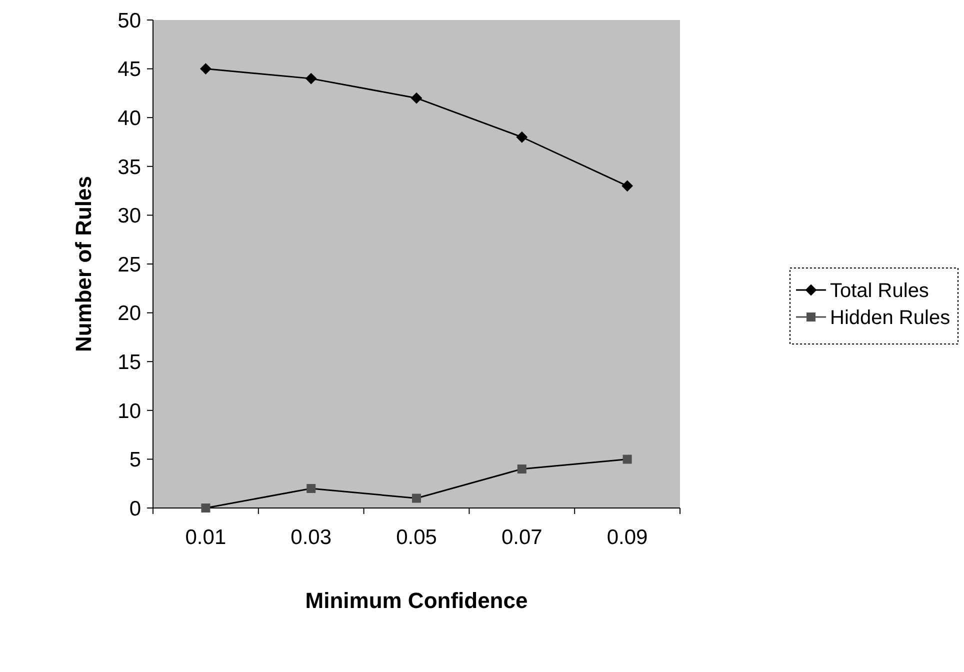 This screenshot has height=672, width=964. Describe the element at coordinates (135, 460) in the screenshot. I see `y-tick-label: 5` at that location.